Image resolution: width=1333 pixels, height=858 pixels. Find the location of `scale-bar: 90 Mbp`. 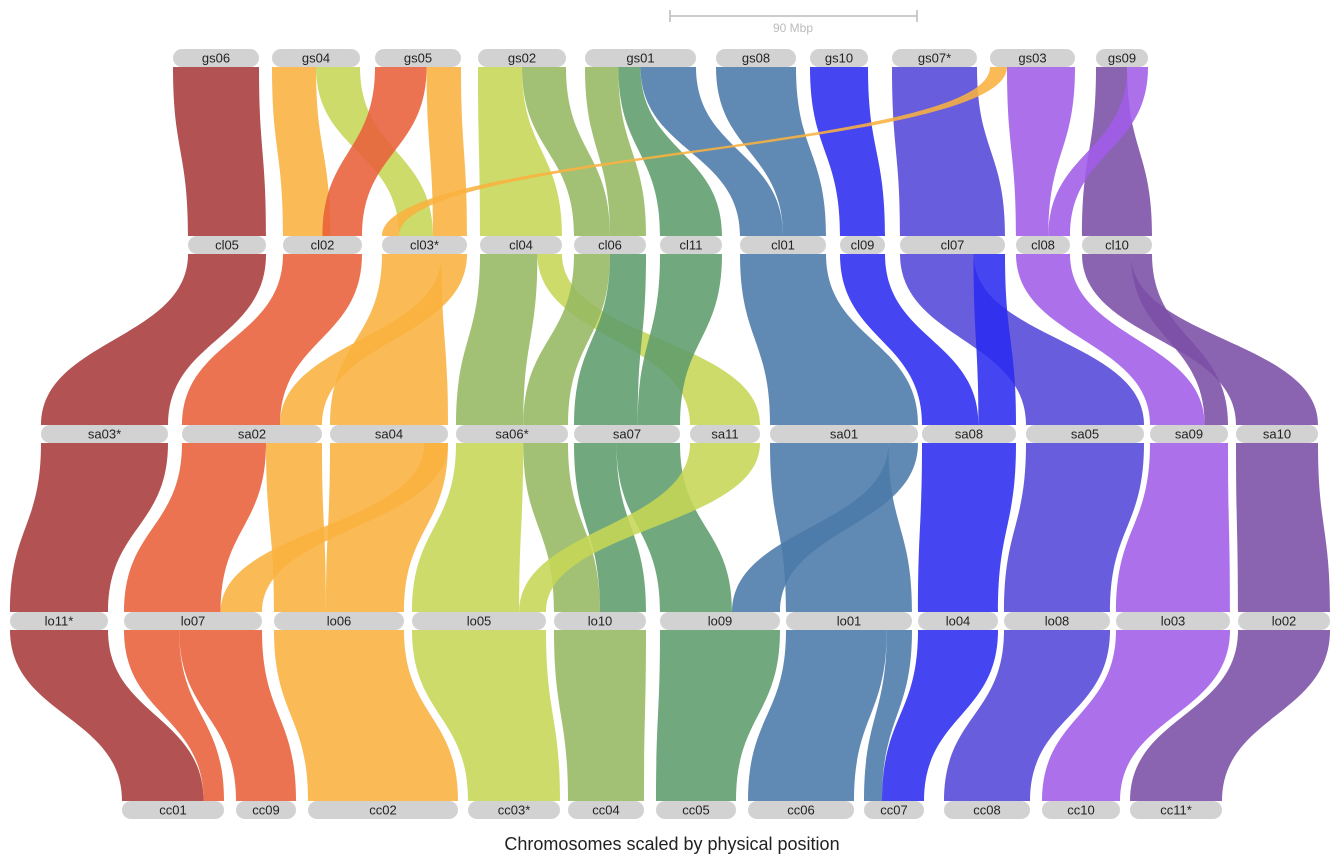

scale-bar: 90 Mbp is located at coordinates (793, 22).